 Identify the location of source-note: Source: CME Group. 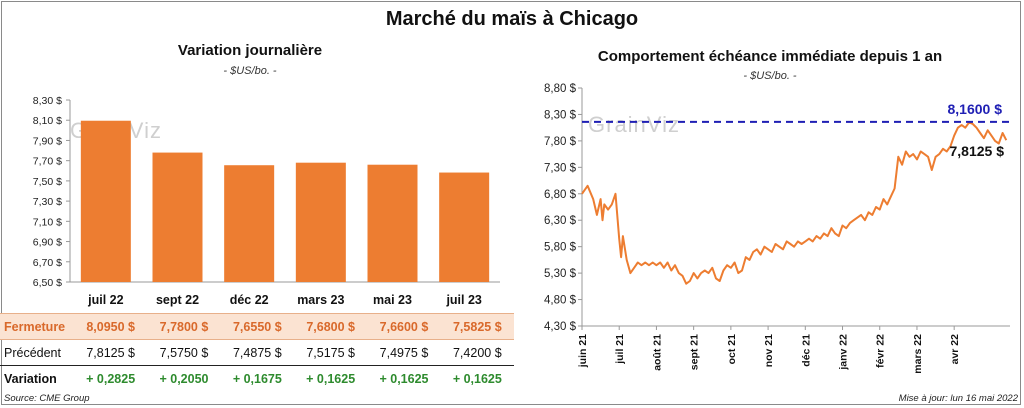
(47, 398).